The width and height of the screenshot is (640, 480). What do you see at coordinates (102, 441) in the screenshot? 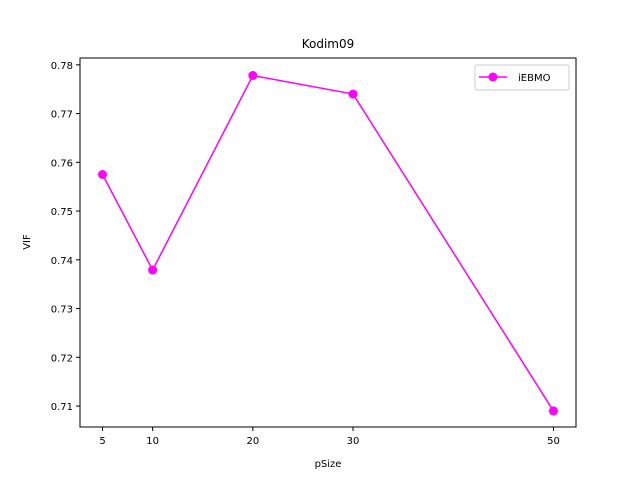
I see `x-tick-label: 5` at bounding box center [102, 441].